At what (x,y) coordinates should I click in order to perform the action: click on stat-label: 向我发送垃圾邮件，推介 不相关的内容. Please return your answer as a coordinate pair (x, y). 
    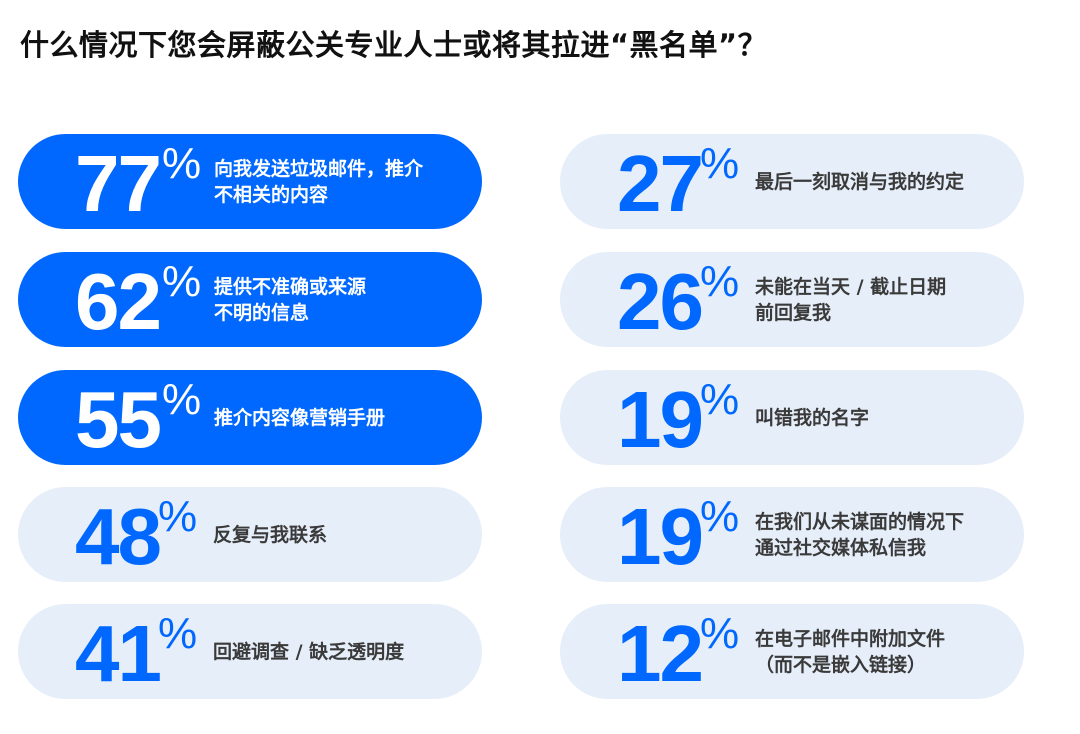
    Looking at the image, I should click on (319, 181).